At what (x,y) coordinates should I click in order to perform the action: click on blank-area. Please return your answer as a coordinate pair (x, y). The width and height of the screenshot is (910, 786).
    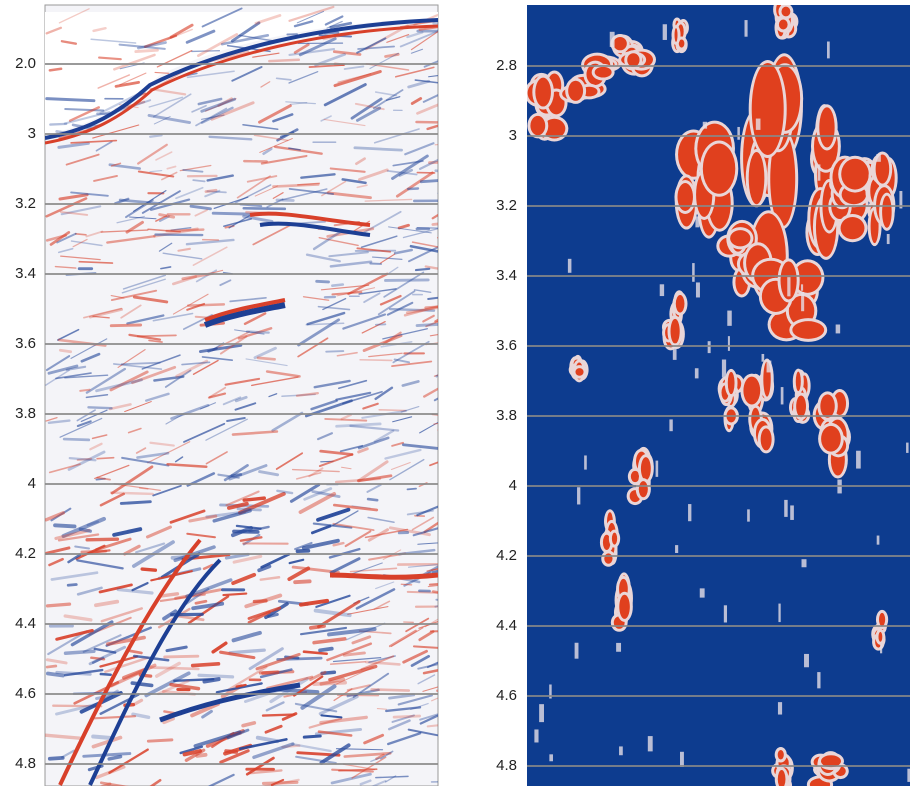
    Looking at the image, I should click on (241, 73).